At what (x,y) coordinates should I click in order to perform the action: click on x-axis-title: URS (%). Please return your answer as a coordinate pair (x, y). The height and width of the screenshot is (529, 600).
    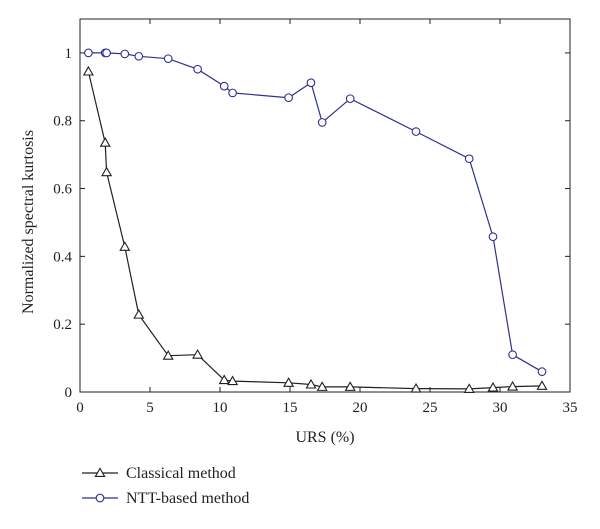
    Looking at the image, I should click on (324, 437).